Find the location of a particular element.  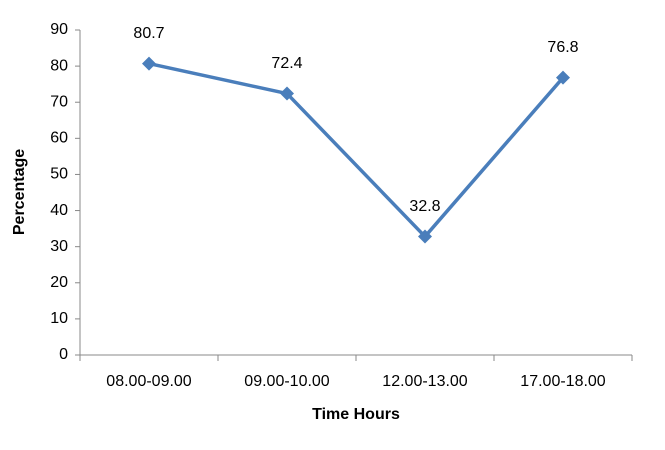

data-label: 76.8 is located at coordinates (562, 47).